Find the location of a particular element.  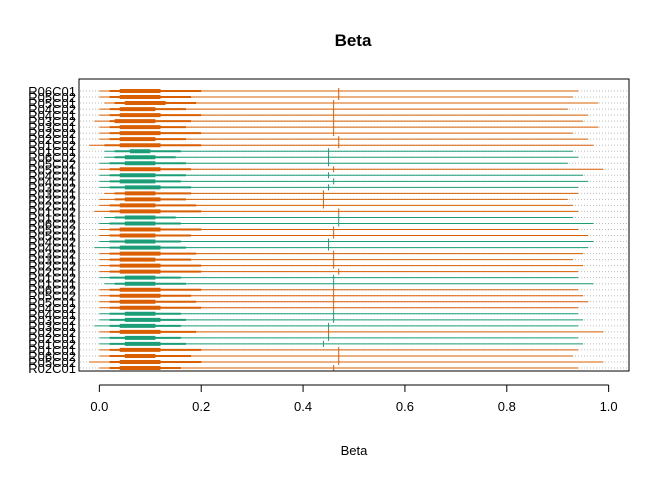

x-tick-label: 0.8 is located at coordinates (507, 406).